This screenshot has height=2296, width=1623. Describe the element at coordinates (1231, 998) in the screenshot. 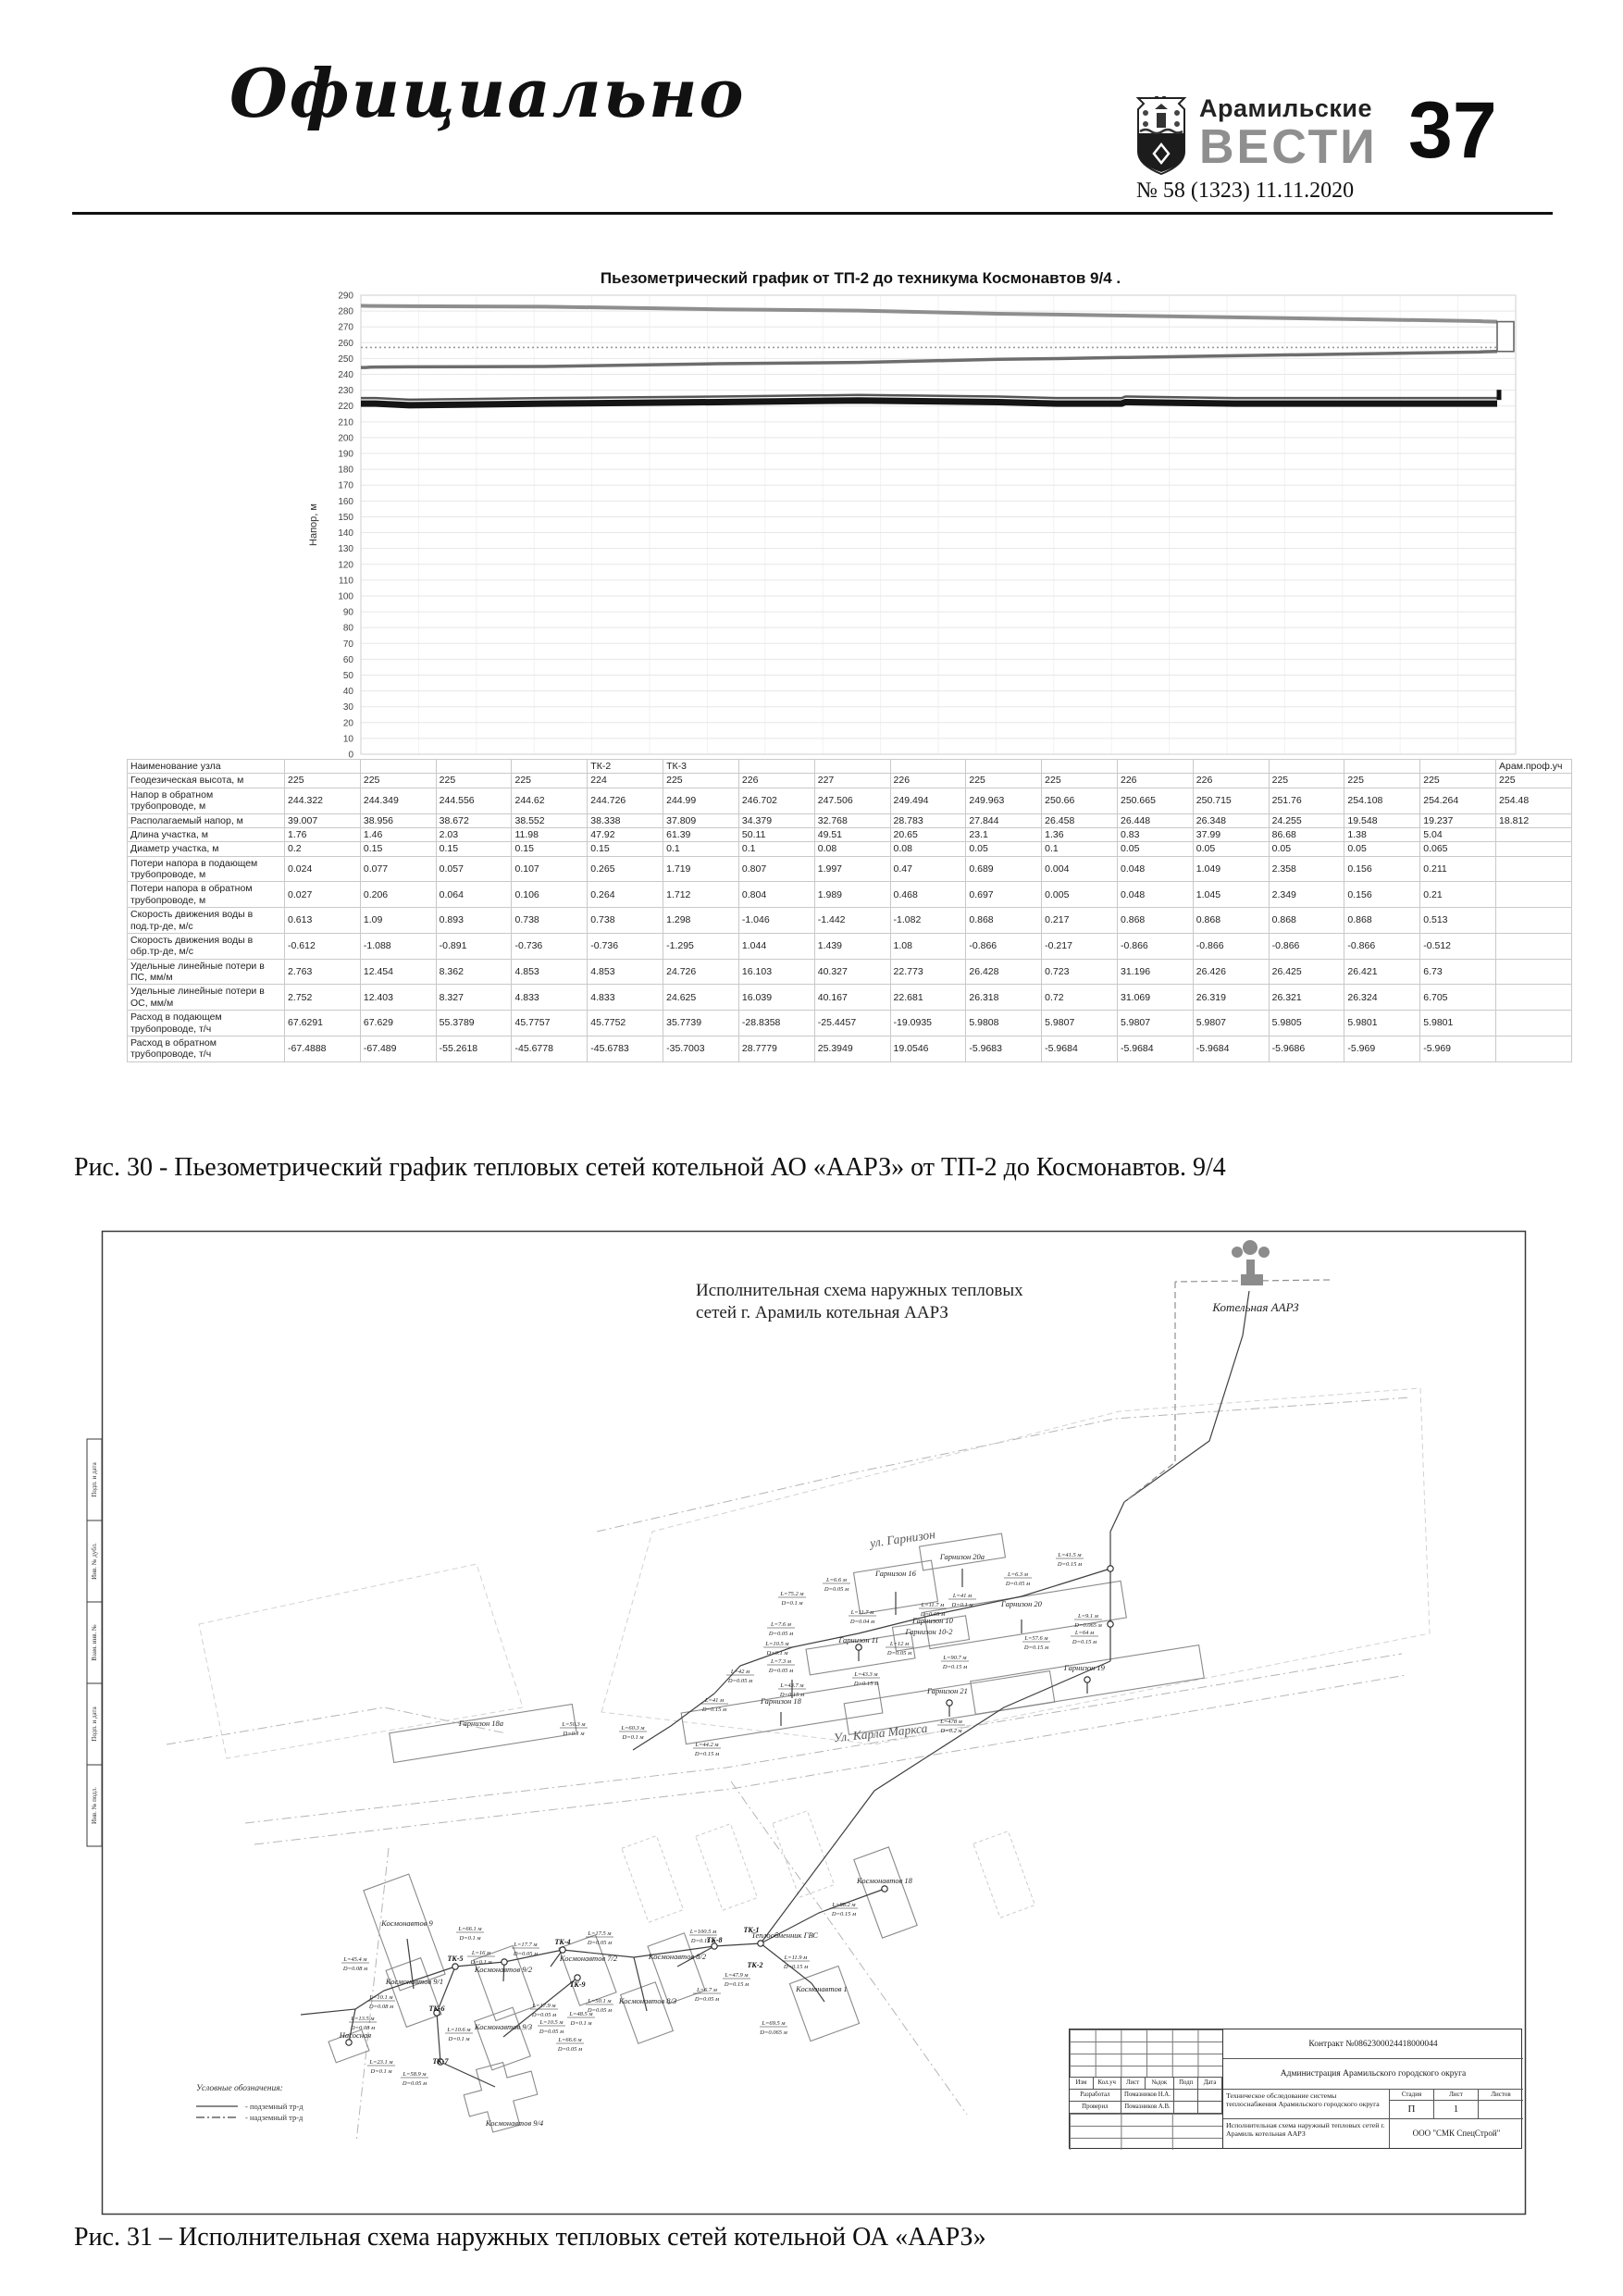

I see `table-cell: 26.319` at that location.